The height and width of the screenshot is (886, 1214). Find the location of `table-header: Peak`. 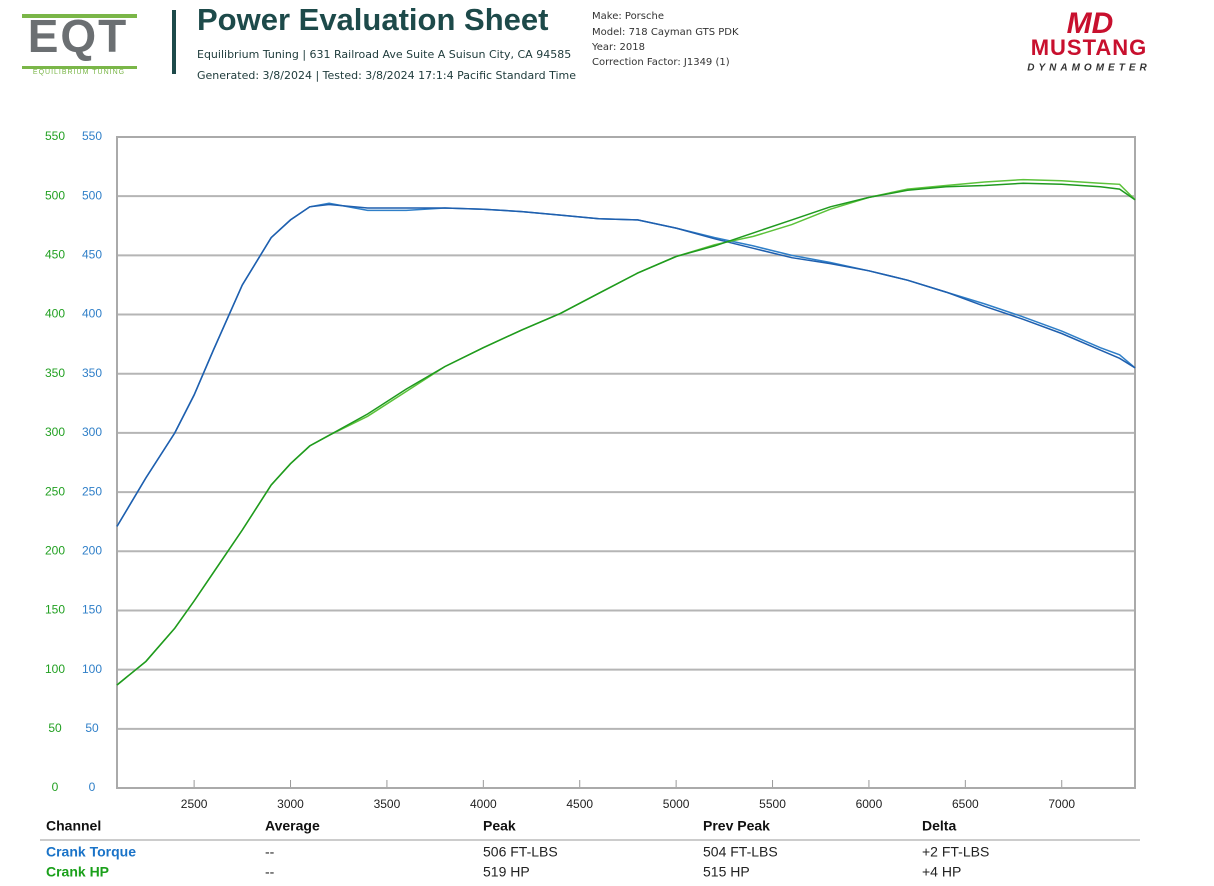

table-header: Peak is located at coordinates (499, 826).